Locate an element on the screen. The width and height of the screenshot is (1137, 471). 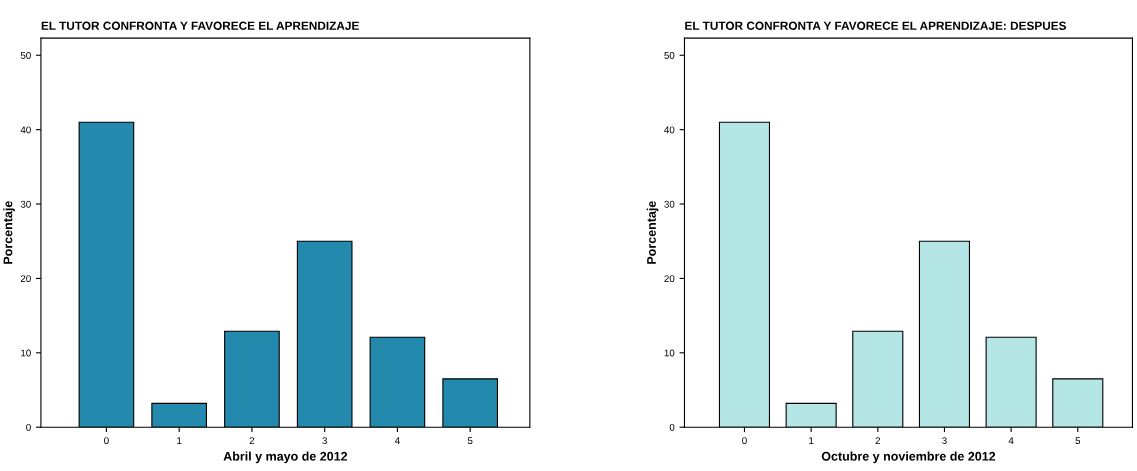
chart-title: EL TUTOR CONFRONTA Y FAVORECE EL APRENDIZAJE: DESPUES is located at coordinates (876, 25).